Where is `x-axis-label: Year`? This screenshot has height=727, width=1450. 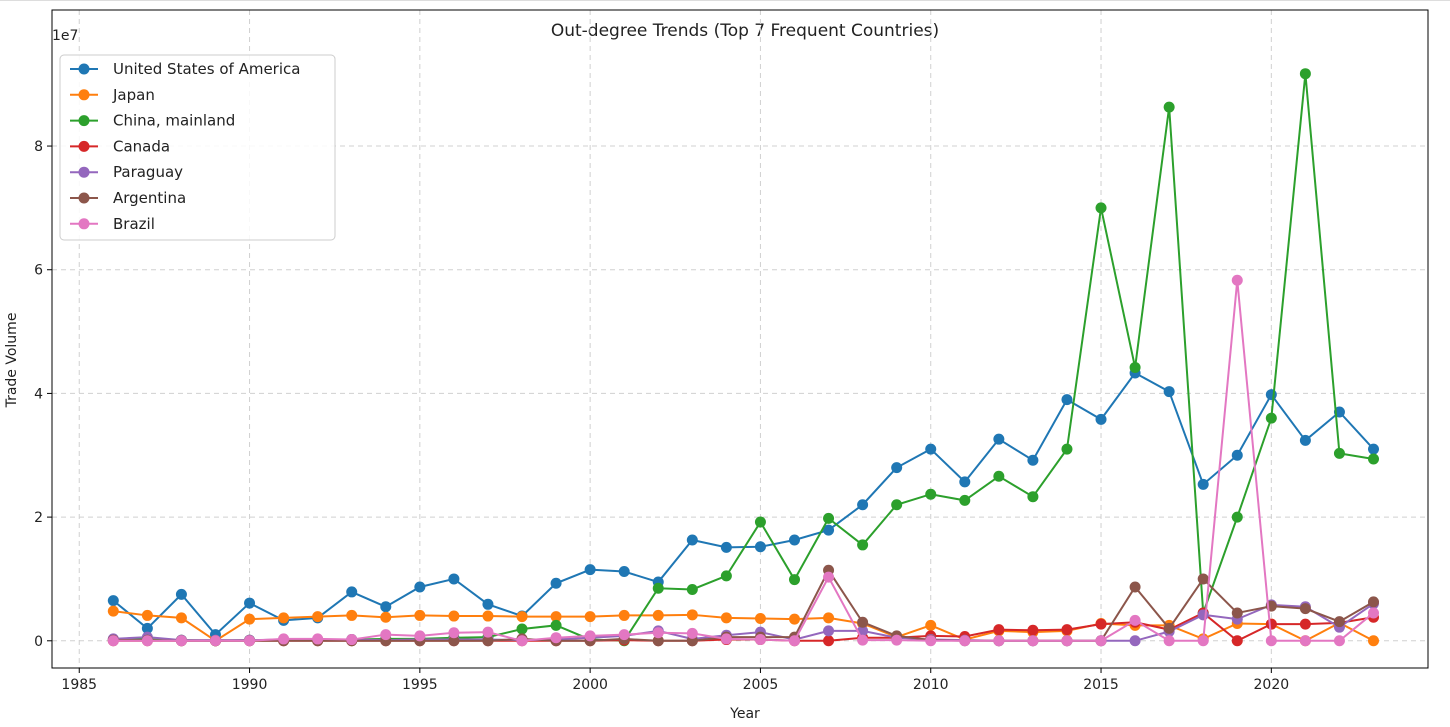 x-axis-label: Year is located at coordinates (744, 714).